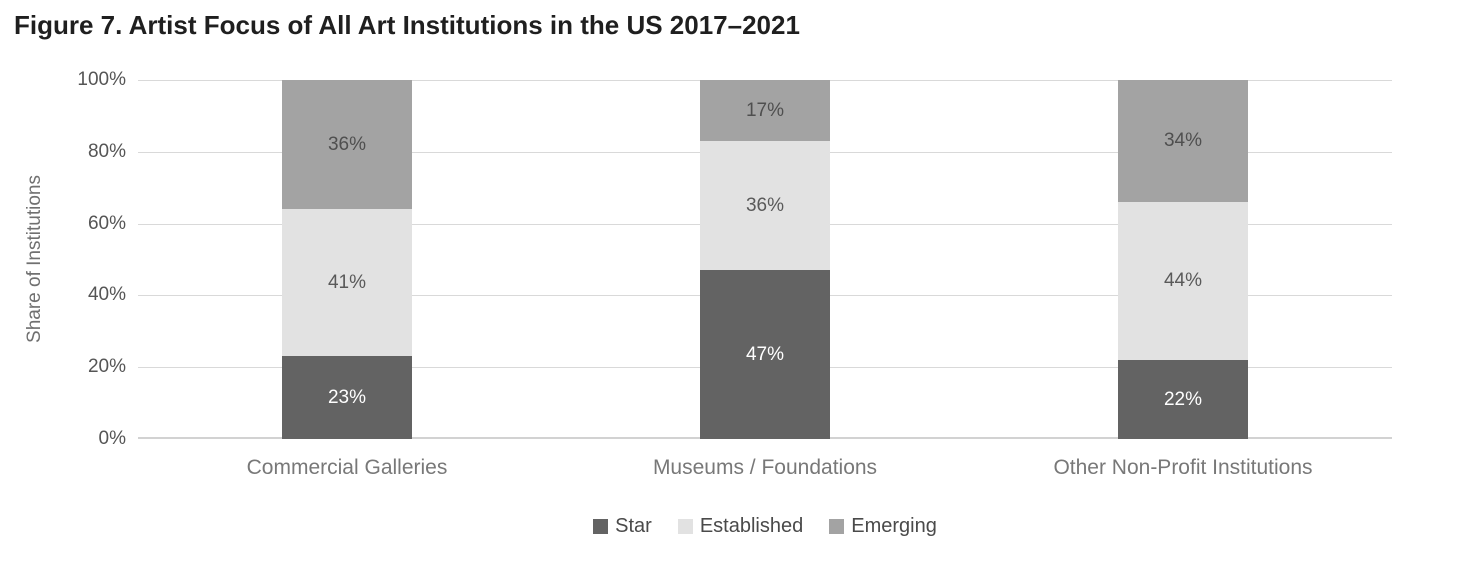 The width and height of the screenshot is (1458, 576). I want to click on legend-item: Star, so click(622, 526).